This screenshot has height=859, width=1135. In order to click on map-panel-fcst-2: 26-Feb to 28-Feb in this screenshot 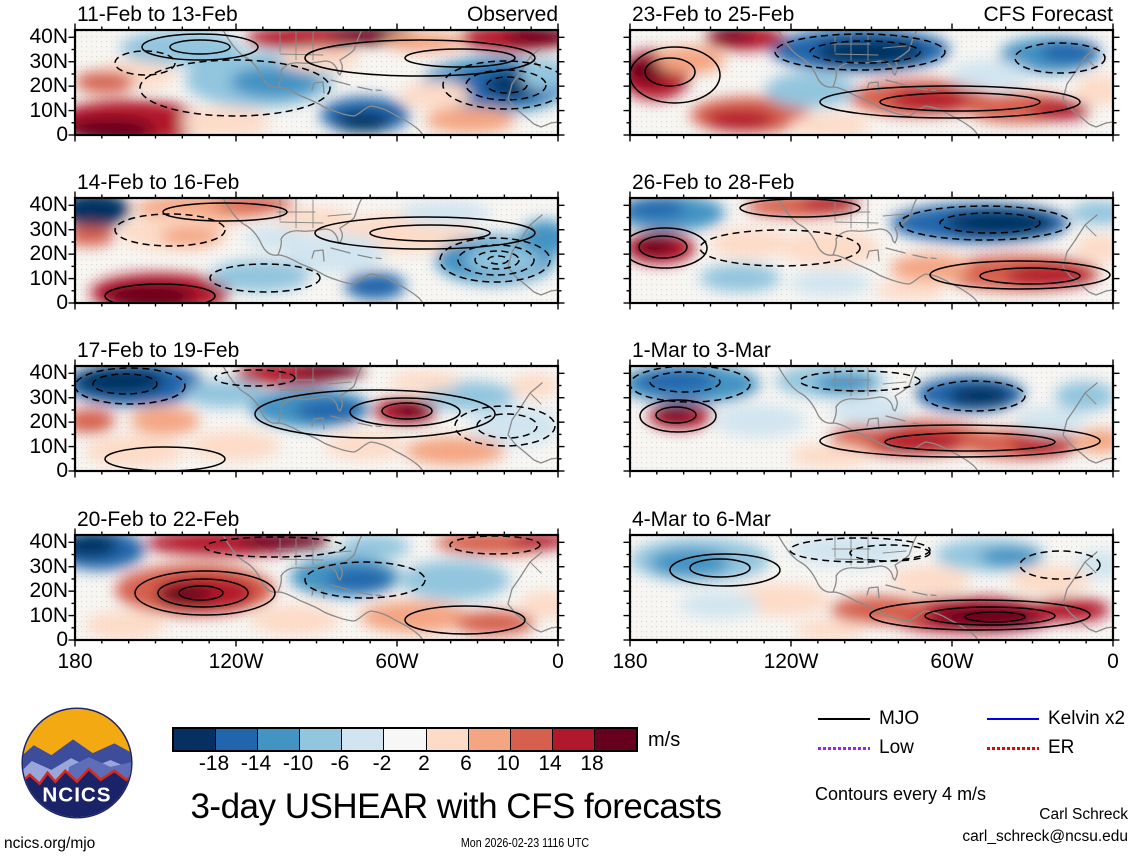, I will do `click(871, 240)`.